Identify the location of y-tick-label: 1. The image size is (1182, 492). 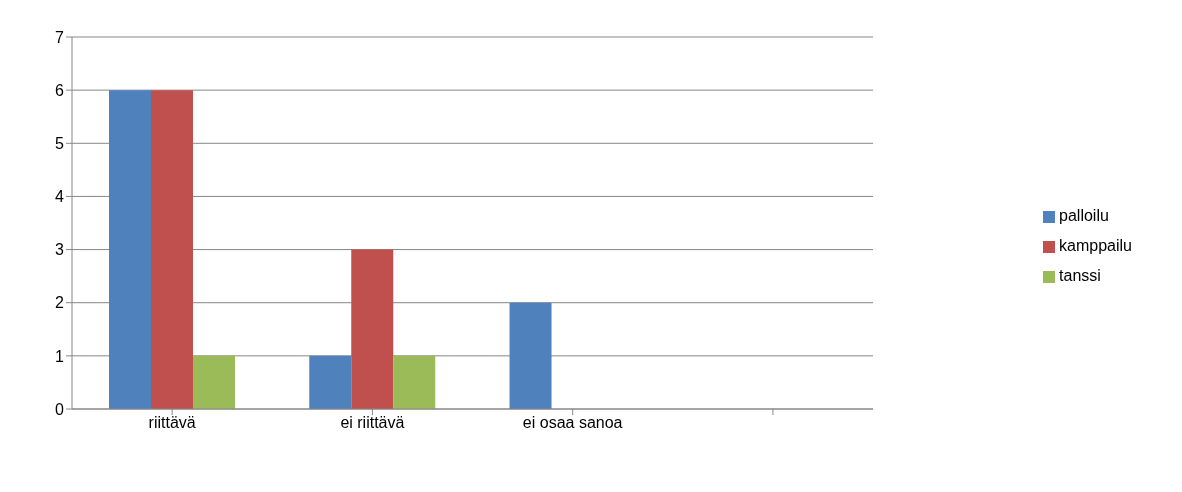
(60, 356).